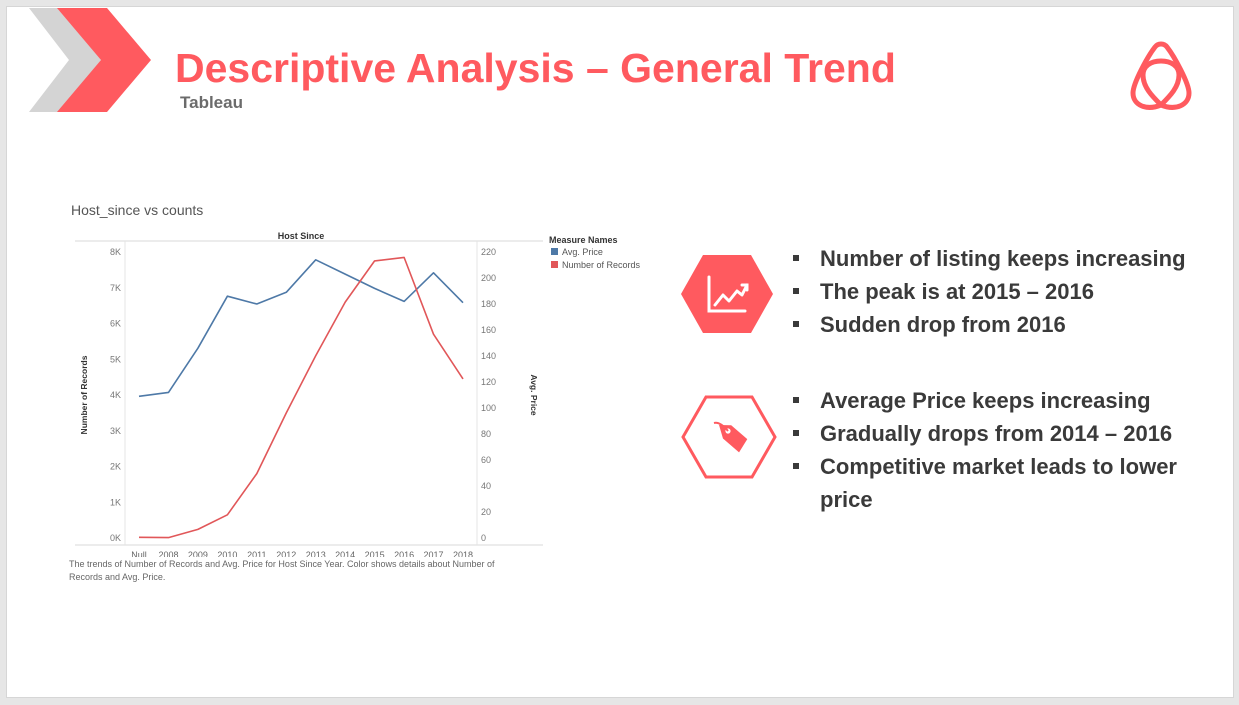 The width and height of the screenshot is (1239, 705). I want to click on bullet-item: The peak is at 2015 – 2016, so click(1001, 291).